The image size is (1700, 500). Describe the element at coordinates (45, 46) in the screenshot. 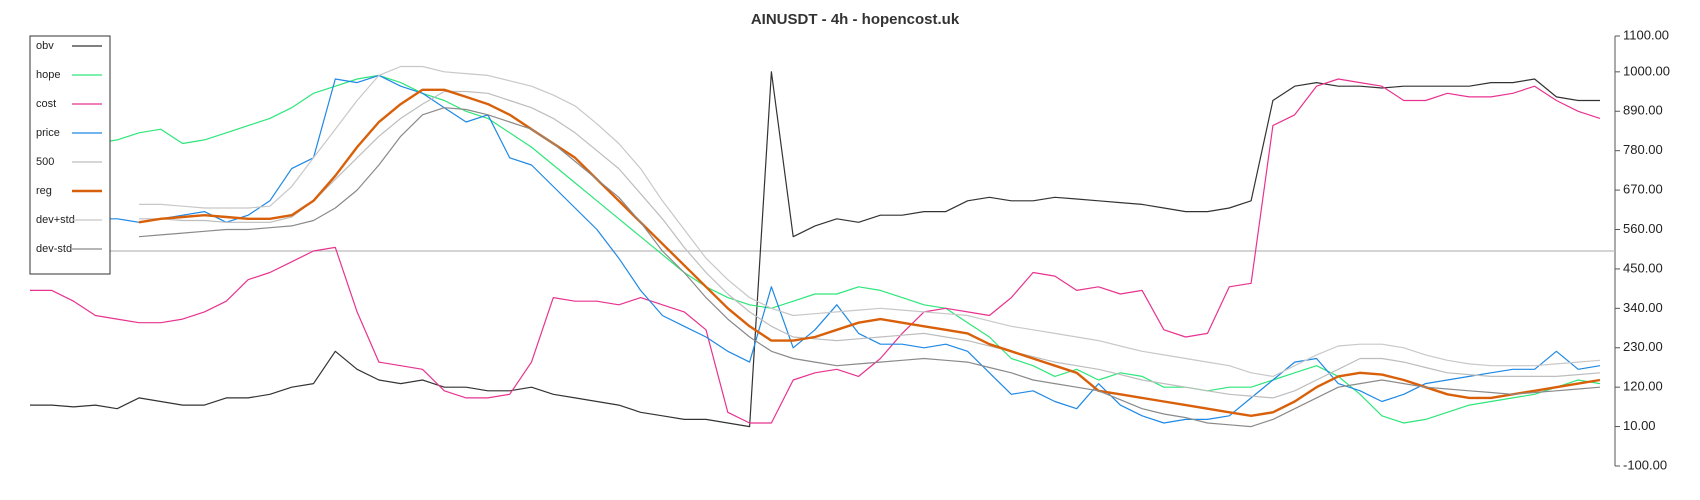

I see `legend-label: obv` at that location.